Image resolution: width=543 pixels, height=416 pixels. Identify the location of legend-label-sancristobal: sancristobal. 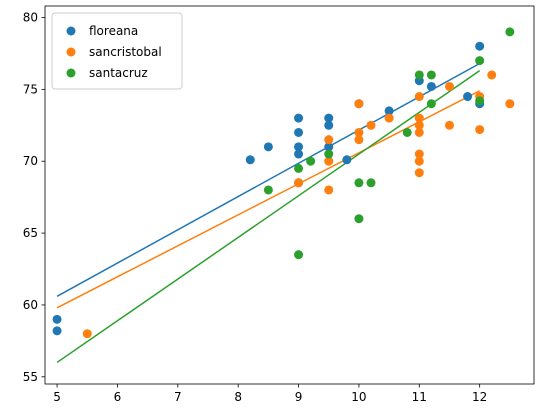
(125, 52).